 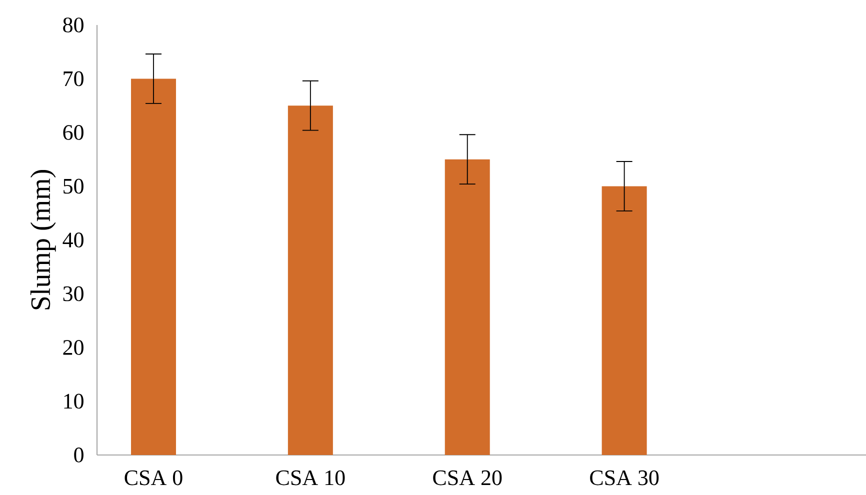 What do you see at coordinates (74, 401) in the screenshot?
I see `y-tick-label: 10` at bounding box center [74, 401].